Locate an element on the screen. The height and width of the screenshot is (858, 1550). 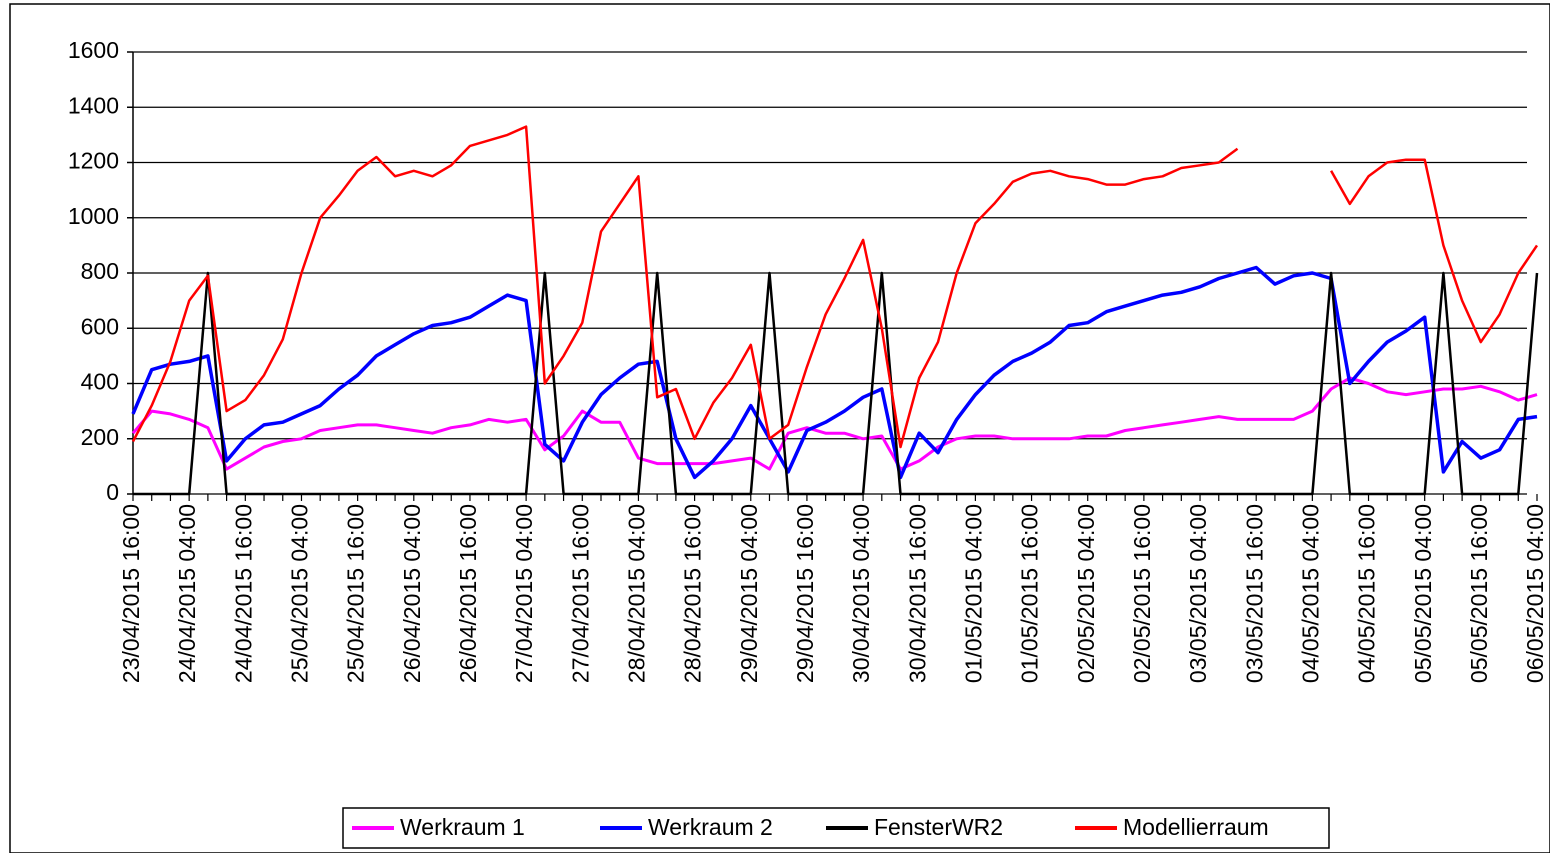
y-tick-label: 1200 is located at coordinates (93, 161).